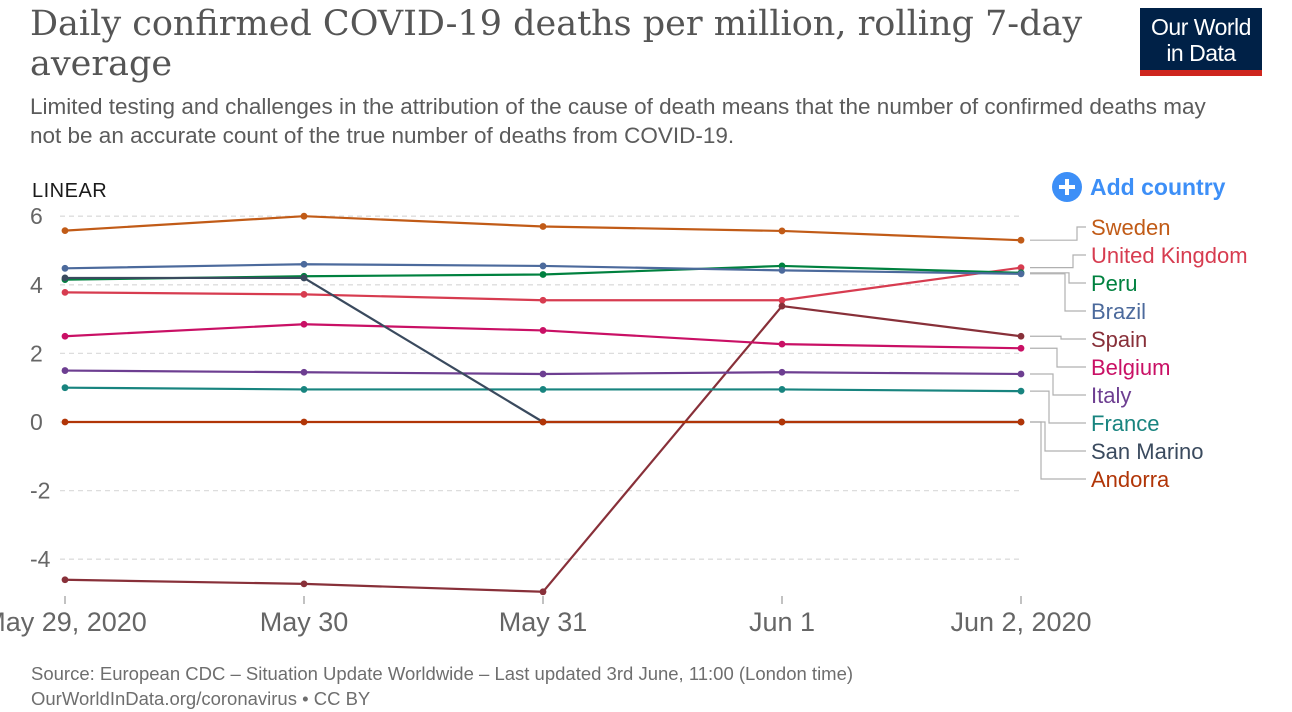 This screenshot has height=712, width=1292. What do you see at coordinates (201, 698) in the screenshot?
I see `credit-link: OurWorldInData.org/coronavirus • CC BY` at bounding box center [201, 698].